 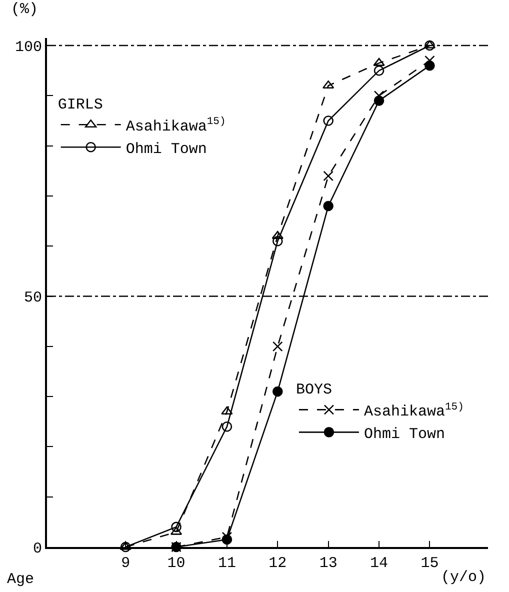 I want to click on x-tick-label: 10, so click(x=176, y=563).